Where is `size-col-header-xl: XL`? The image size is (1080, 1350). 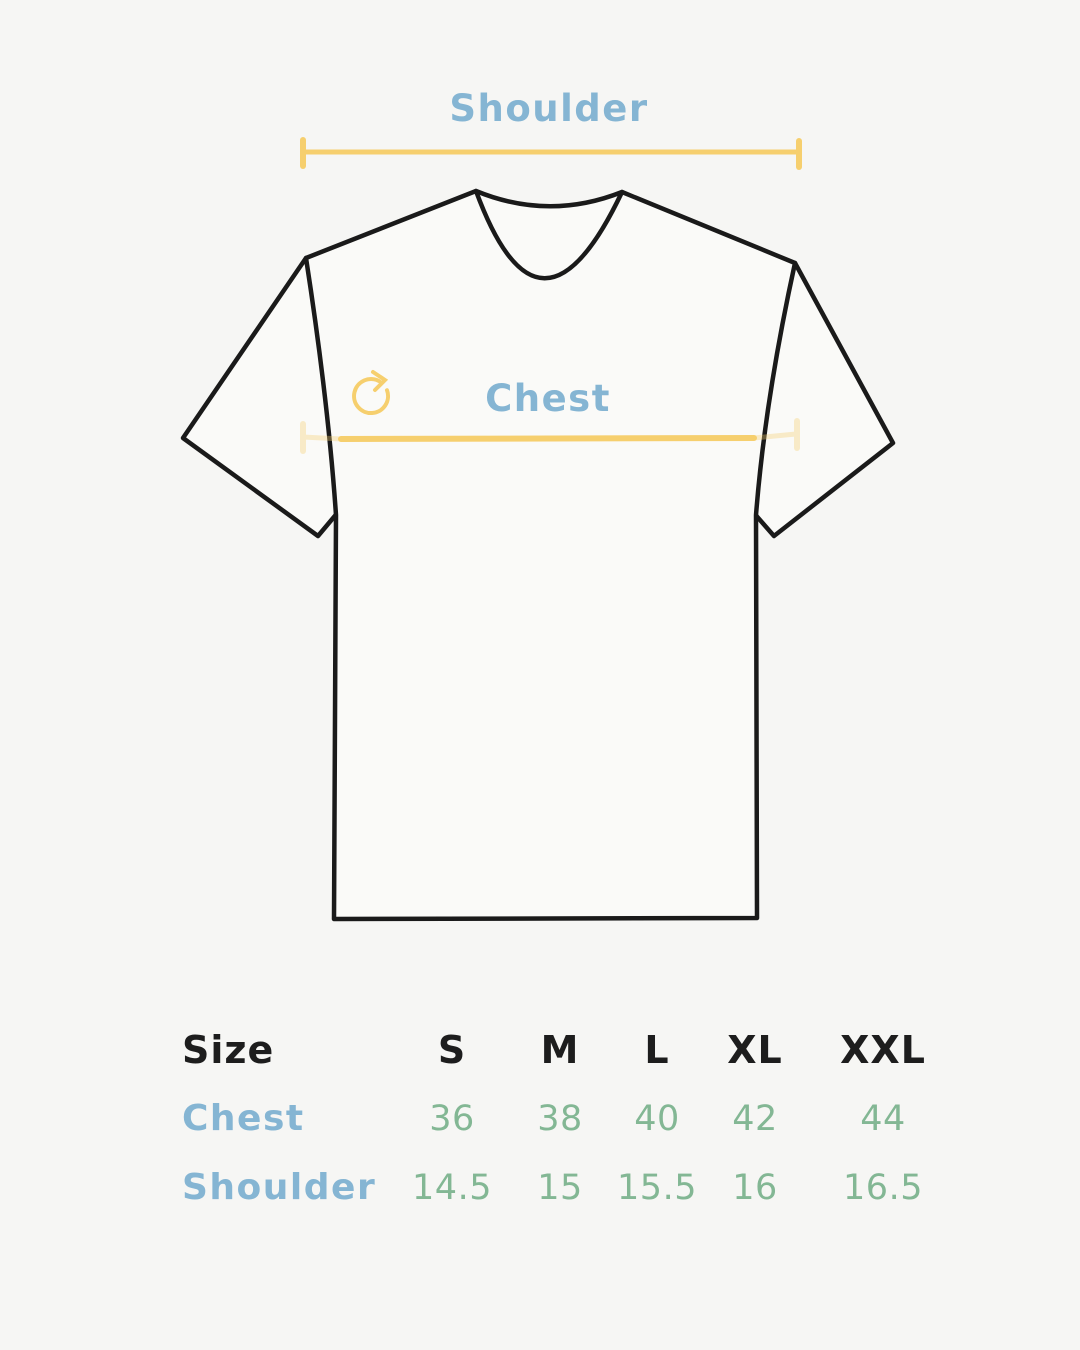
size-col-header-xl: XL is located at coordinates (755, 1049).